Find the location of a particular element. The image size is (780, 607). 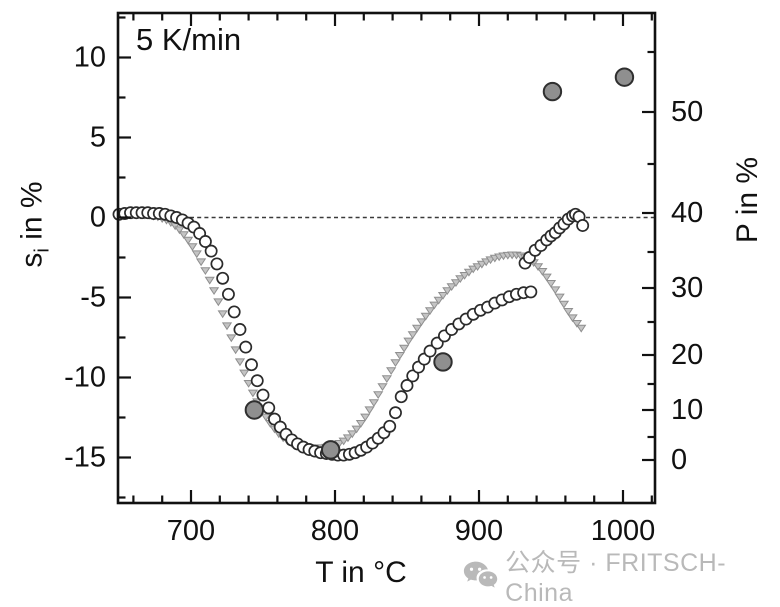

y-axis-label-right: P in % is located at coordinates (747, 200).